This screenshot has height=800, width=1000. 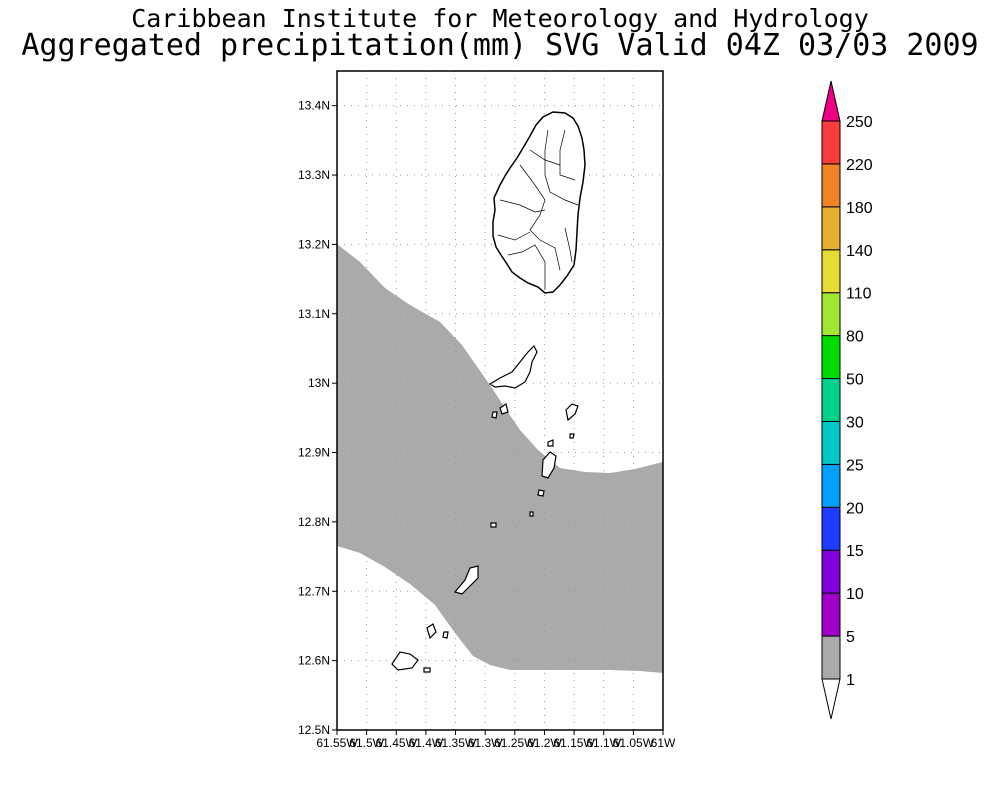 I want to click on lon-tick-label: 61.25W, so click(x=515, y=743).